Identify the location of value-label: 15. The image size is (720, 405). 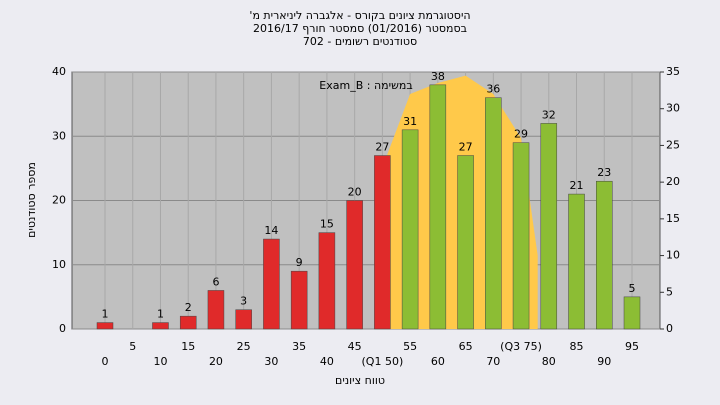
(327, 224).